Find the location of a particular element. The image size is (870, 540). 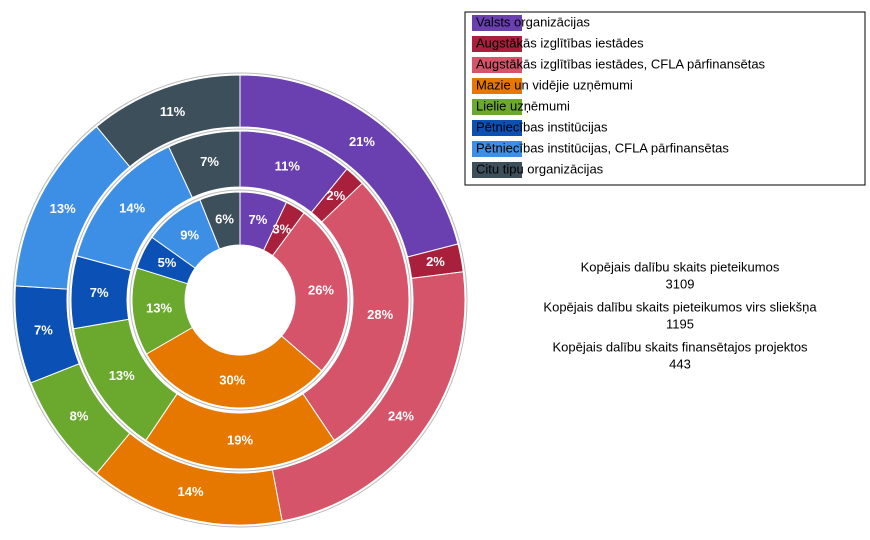

ring-total: 443 is located at coordinates (680, 363).